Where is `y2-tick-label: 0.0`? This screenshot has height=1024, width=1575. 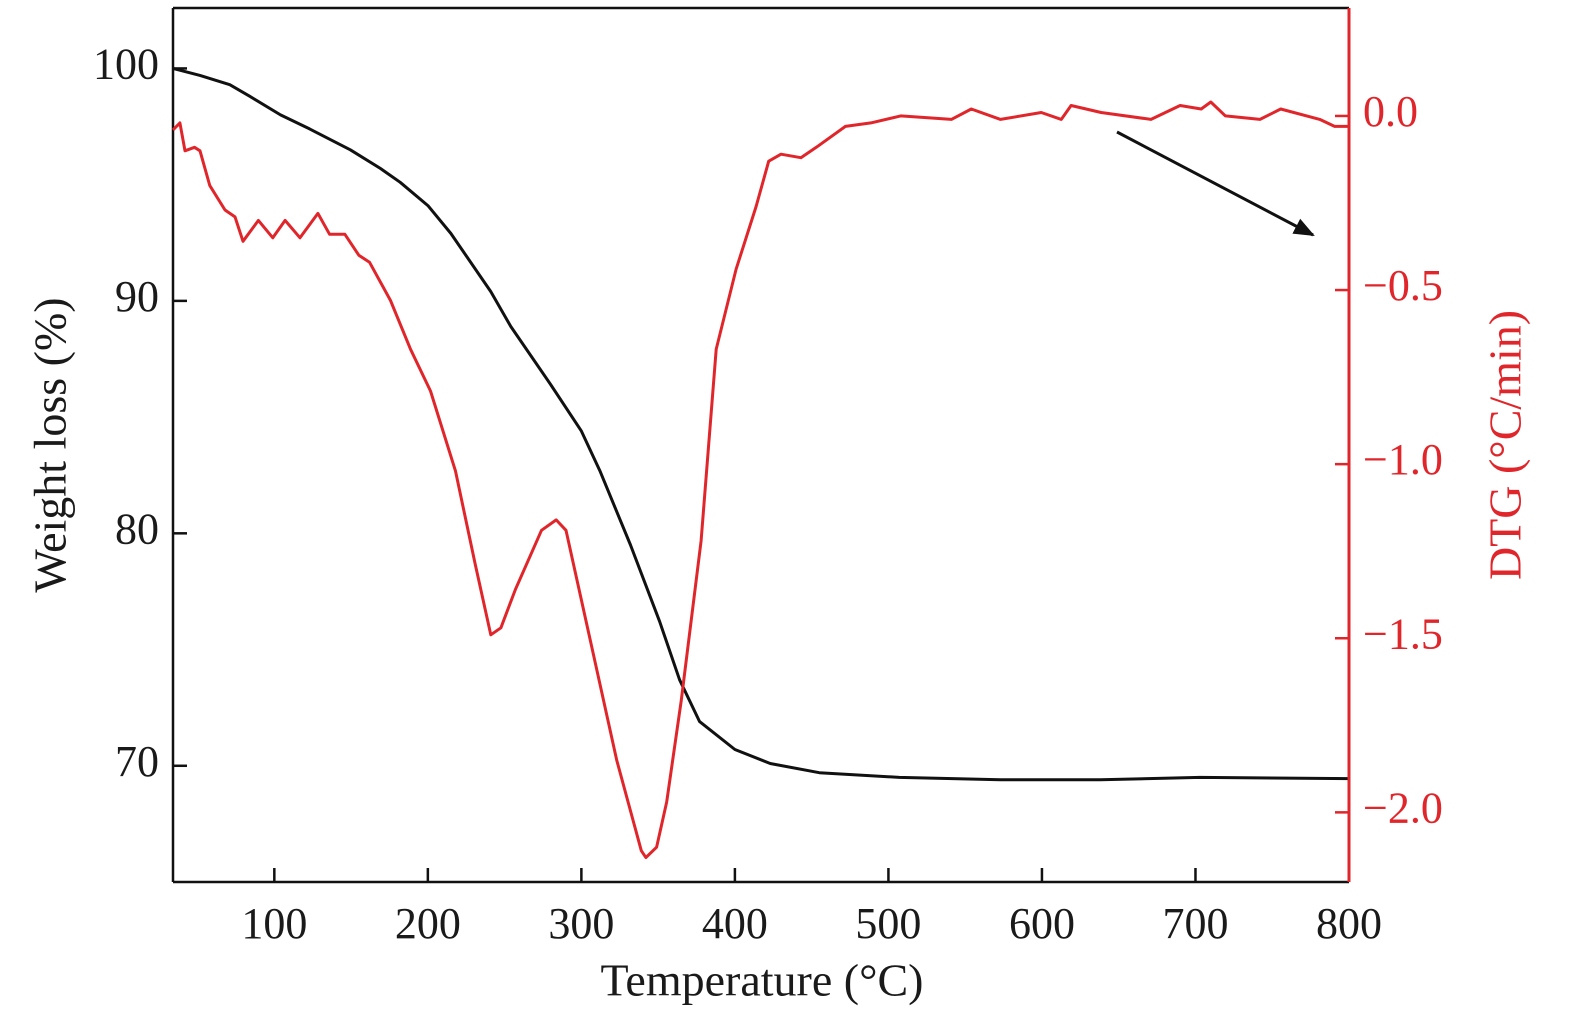
y2-tick-label: 0.0 is located at coordinates (1390, 111).